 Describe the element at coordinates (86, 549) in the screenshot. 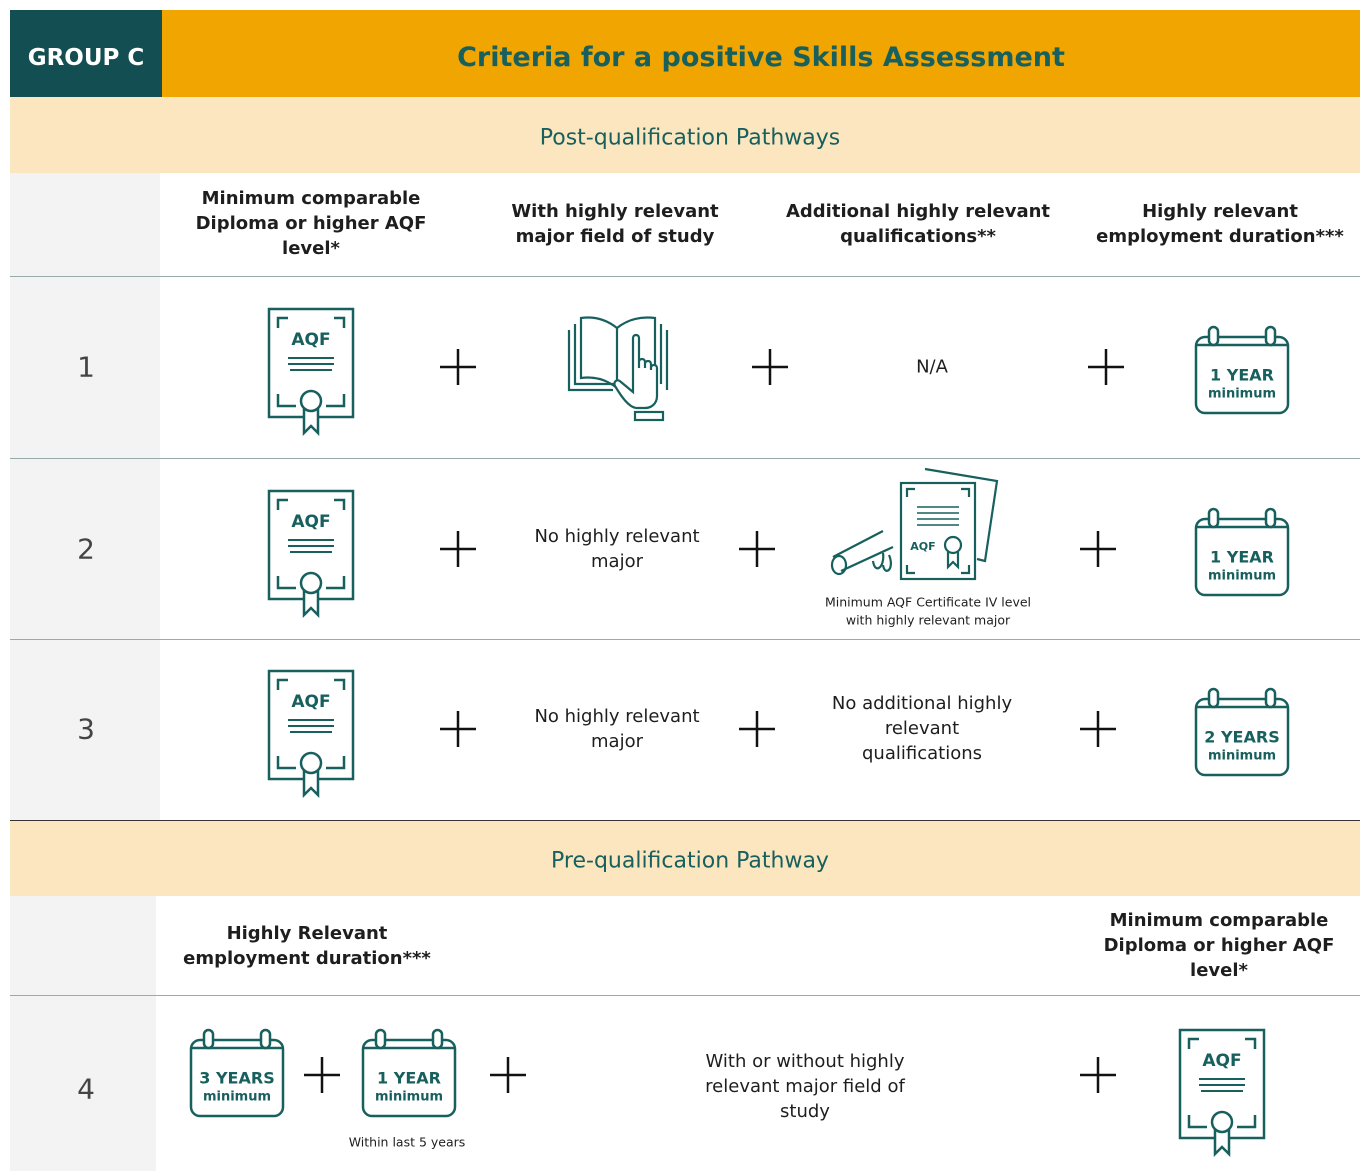

I see `row-number: 2` at that location.